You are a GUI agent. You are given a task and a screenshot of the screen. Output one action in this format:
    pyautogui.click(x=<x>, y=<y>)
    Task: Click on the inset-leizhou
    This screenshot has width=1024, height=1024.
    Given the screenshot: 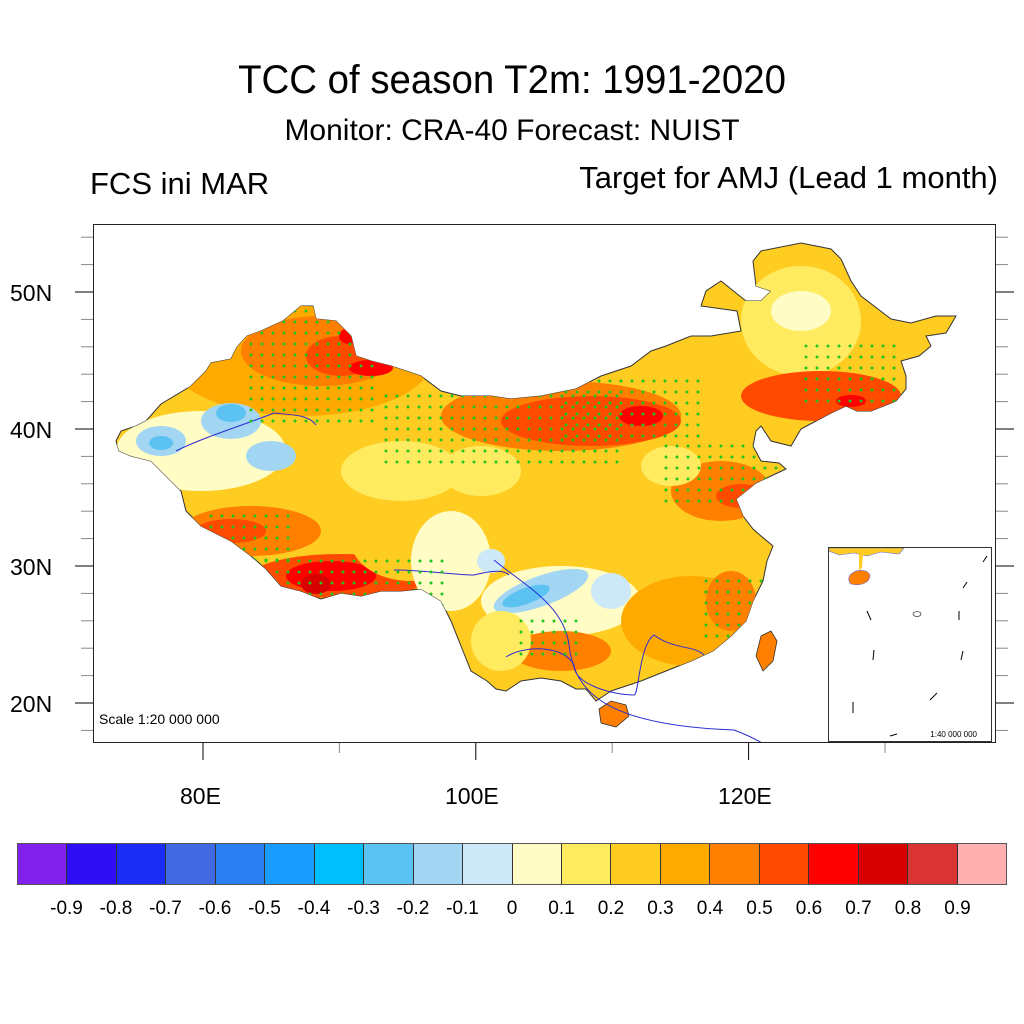 What is the action you would take?
    pyautogui.click(x=861, y=562)
    